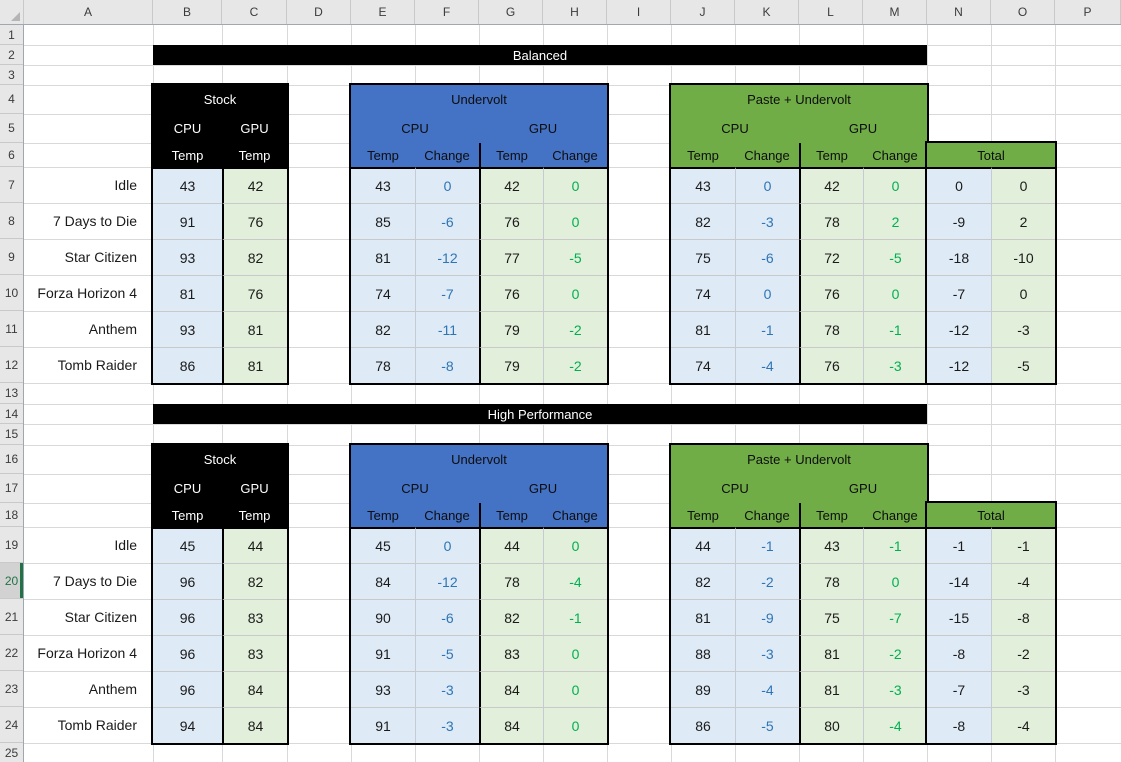 The image size is (1121, 762). Describe the element at coordinates (187, 365) in the screenshot. I see `cell: 86` at that location.